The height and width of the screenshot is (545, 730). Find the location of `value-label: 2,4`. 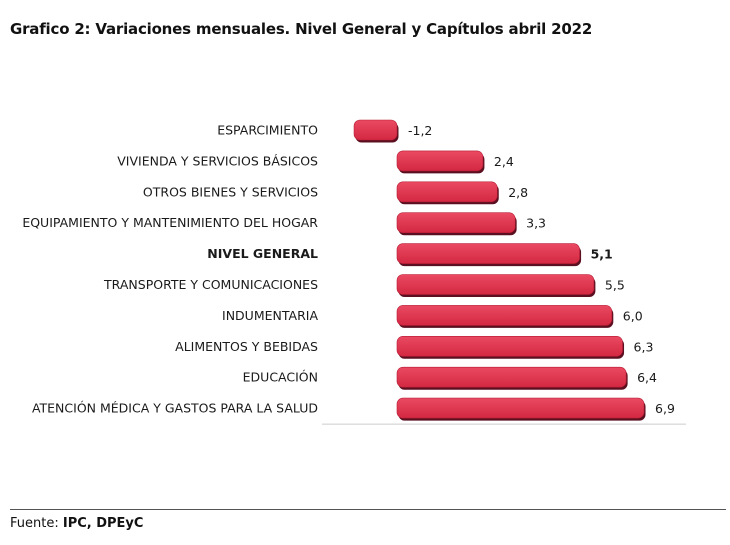

value-label: 2,4 is located at coordinates (504, 161).